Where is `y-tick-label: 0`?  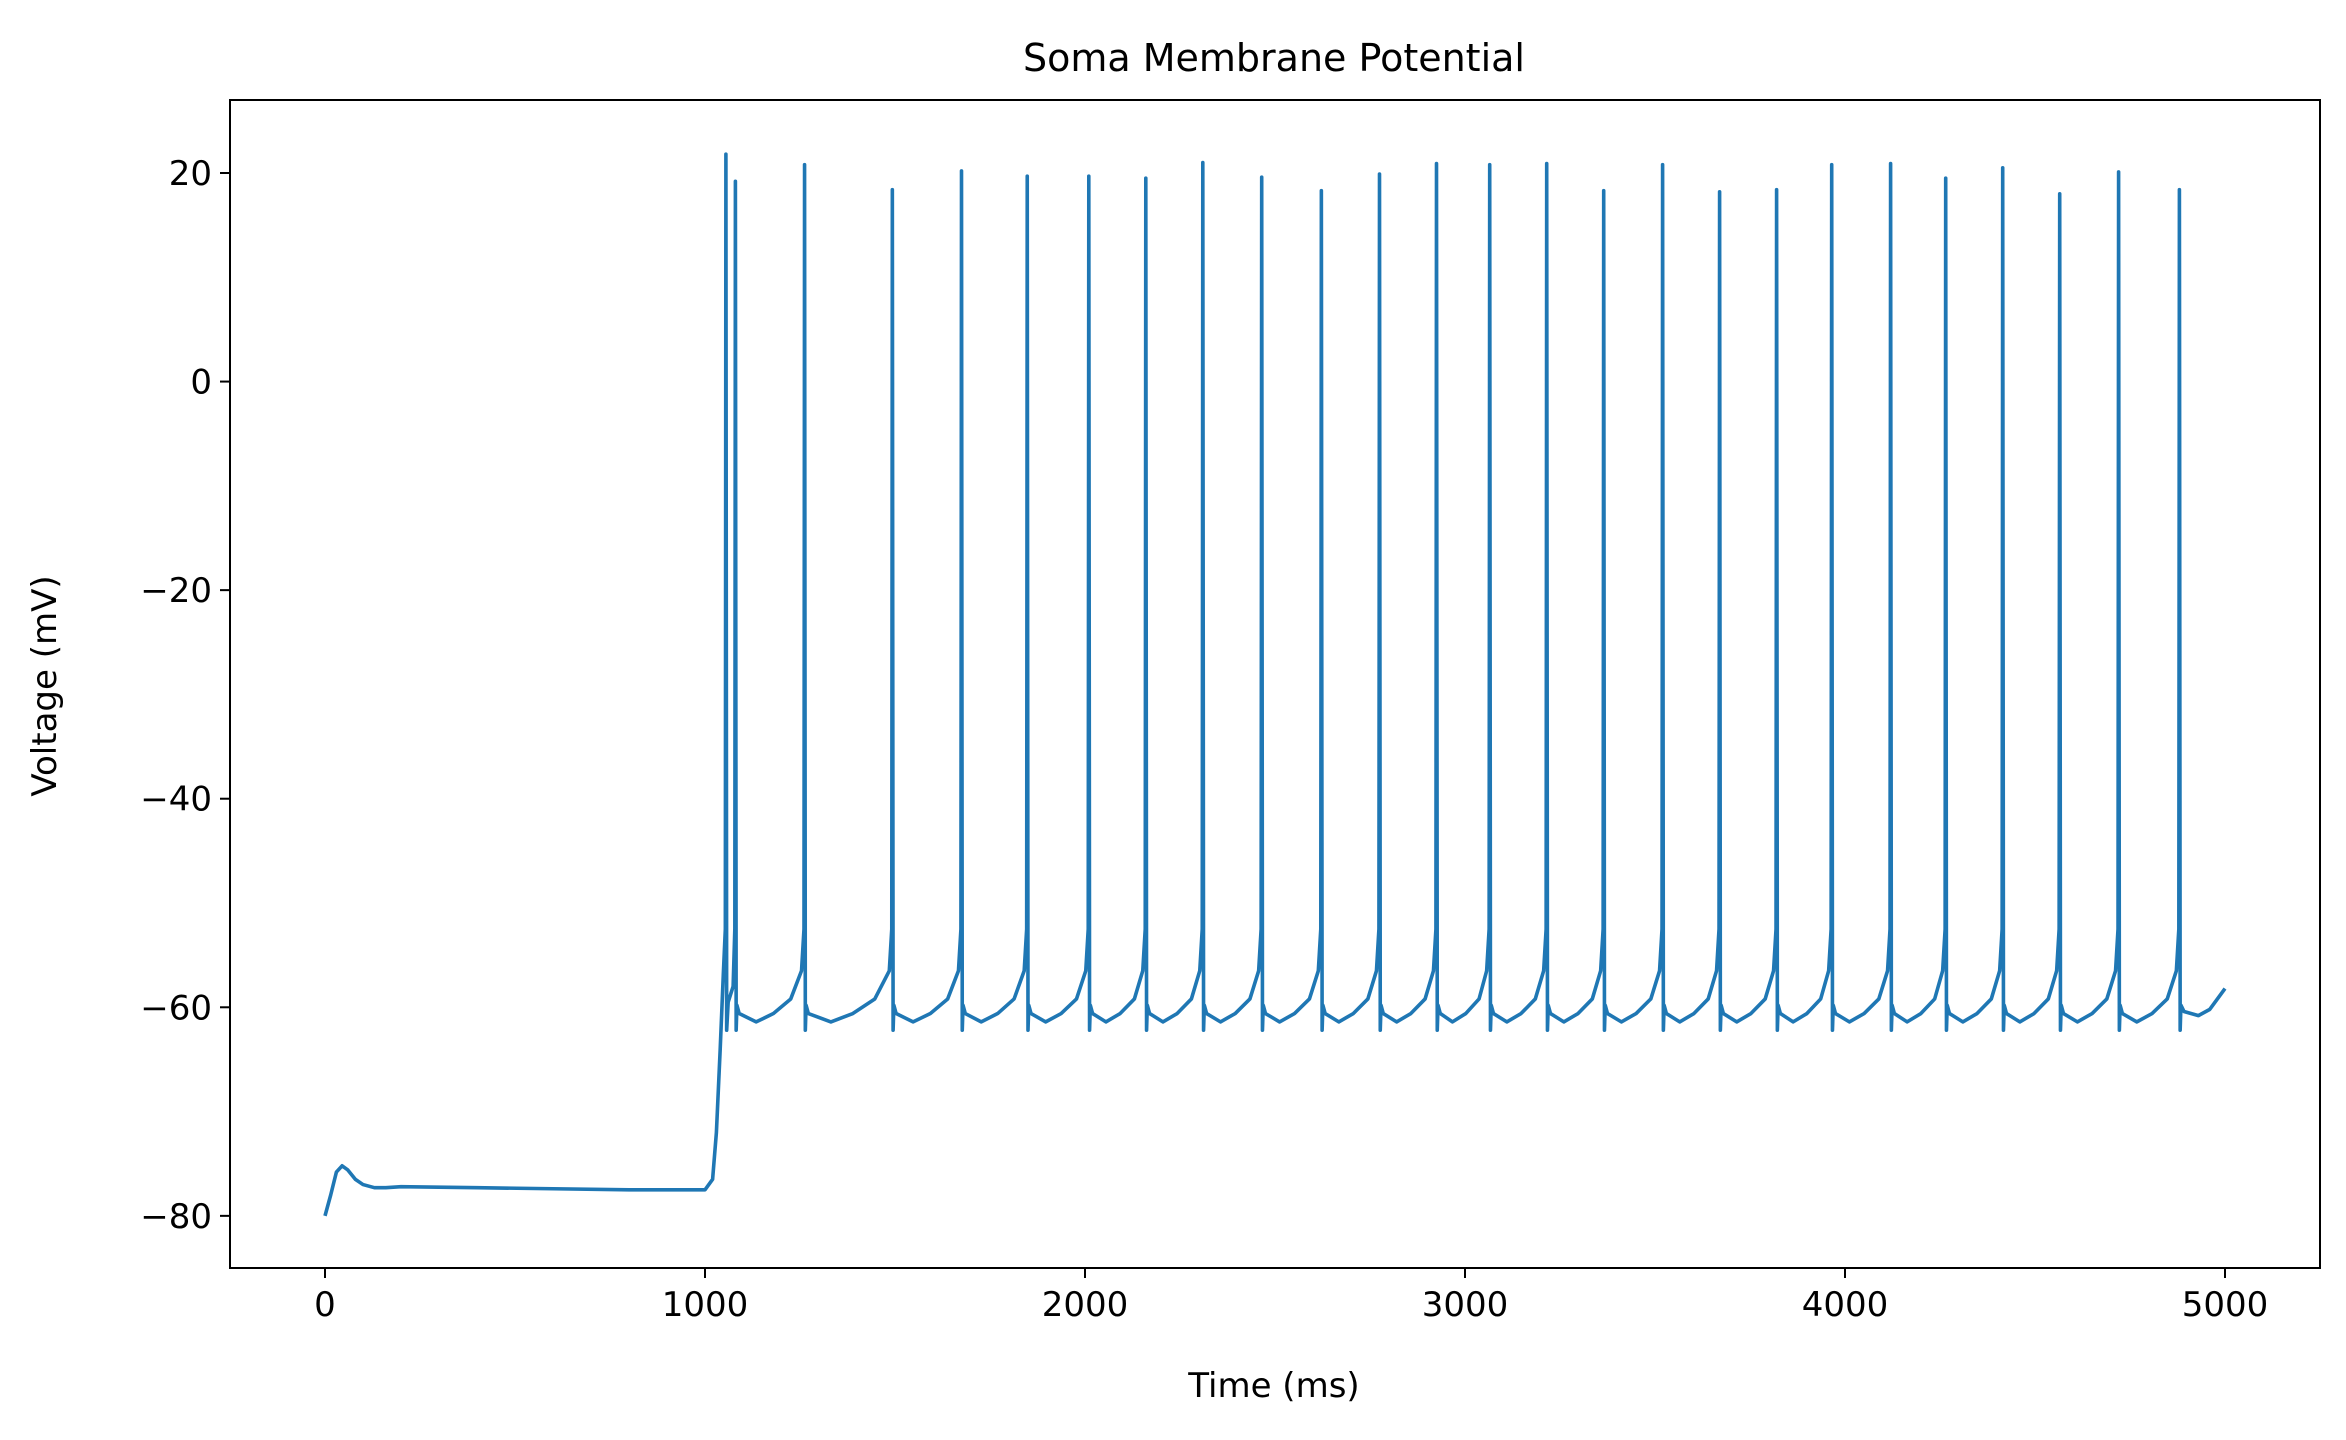 y-tick-label: 0 is located at coordinates (201, 383).